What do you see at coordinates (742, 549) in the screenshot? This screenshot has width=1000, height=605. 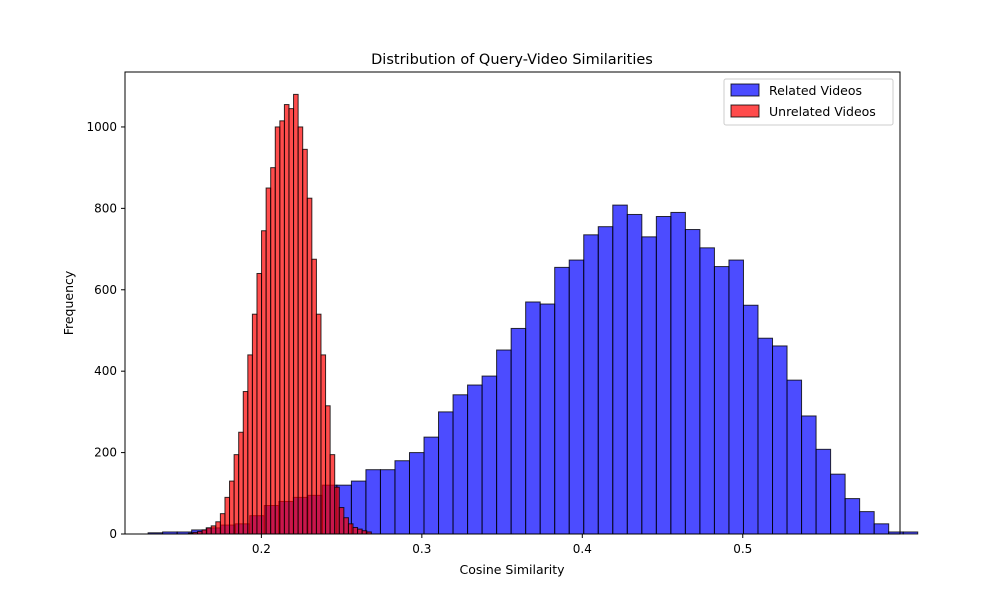 I see `x-tick-label: 0.5` at bounding box center [742, 549].